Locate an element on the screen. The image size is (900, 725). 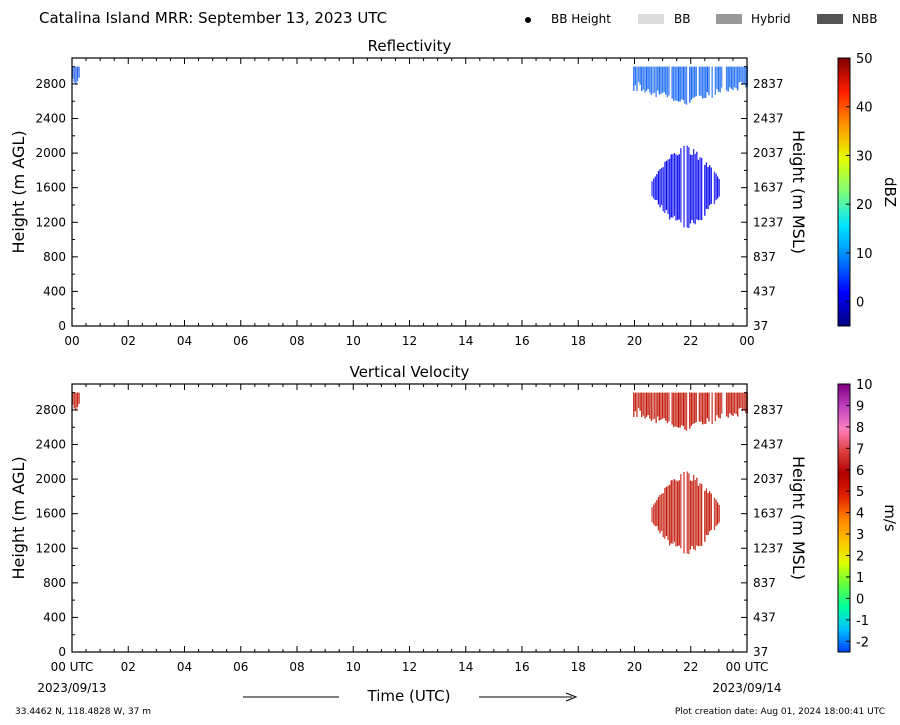
colorbar: -2 -1 0 1 2 3 4 5 6 7 8 9 10 m/s is located at coordinates (868, 515).